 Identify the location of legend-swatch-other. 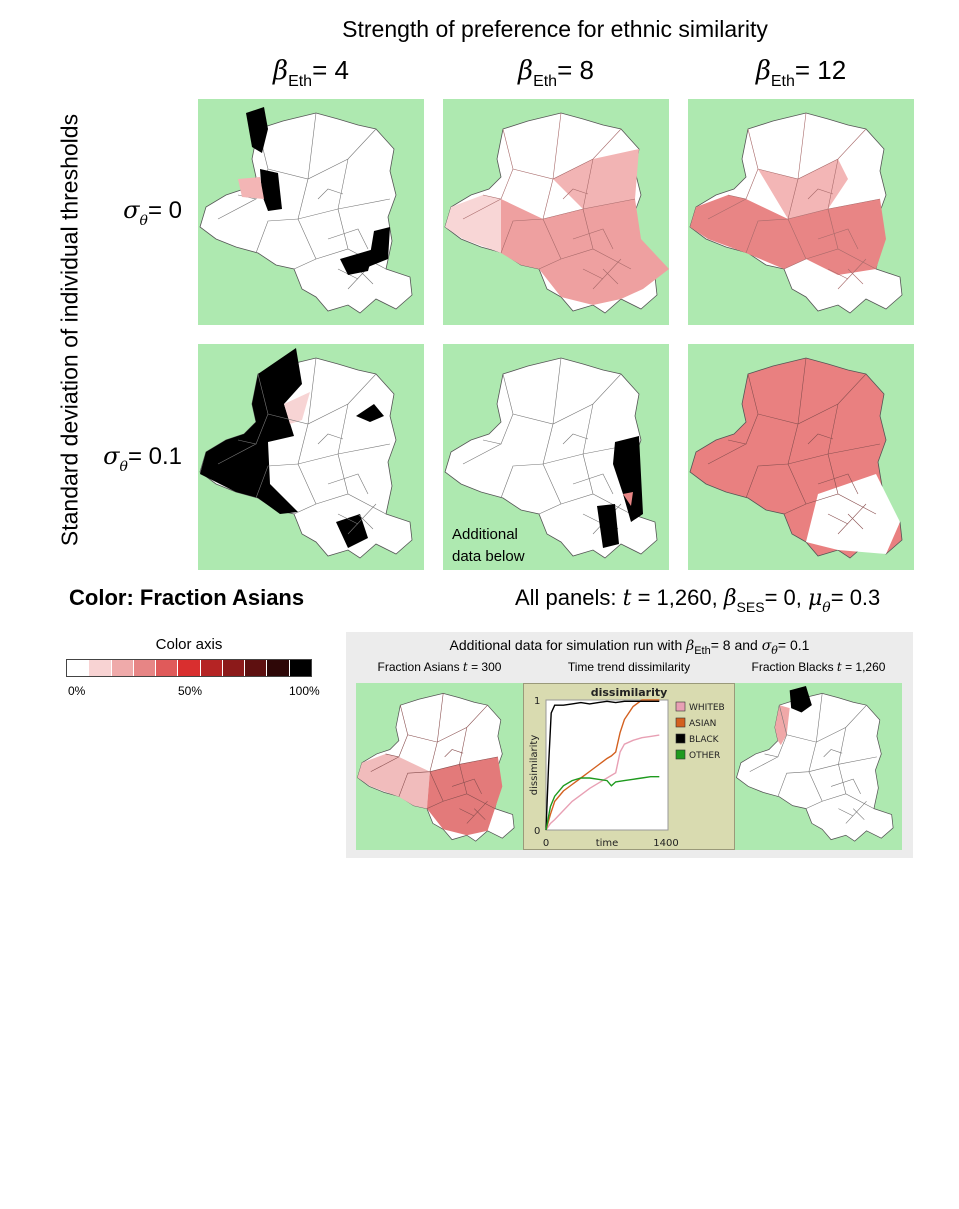
(680, 754).